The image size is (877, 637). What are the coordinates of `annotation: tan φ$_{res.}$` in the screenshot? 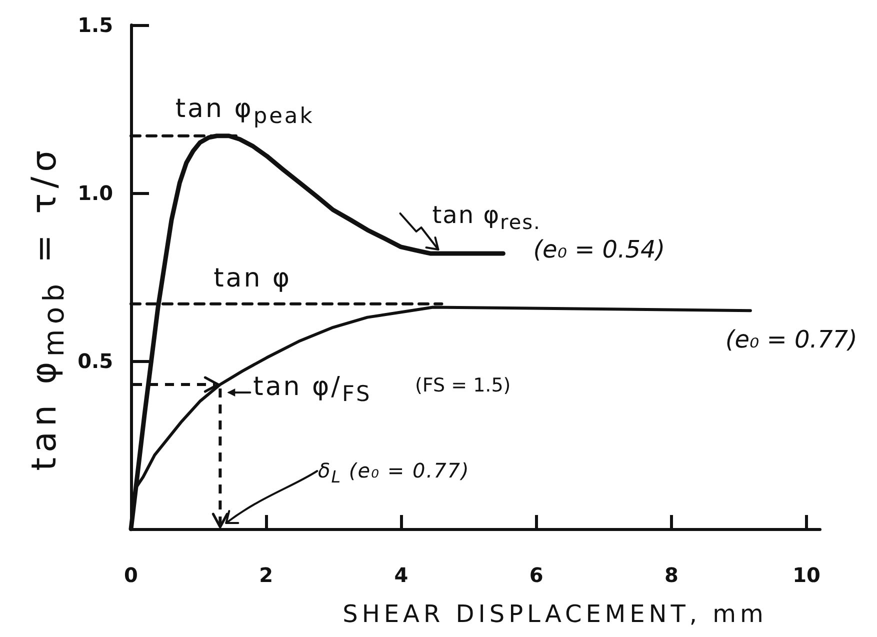 It's located at (486, 218).